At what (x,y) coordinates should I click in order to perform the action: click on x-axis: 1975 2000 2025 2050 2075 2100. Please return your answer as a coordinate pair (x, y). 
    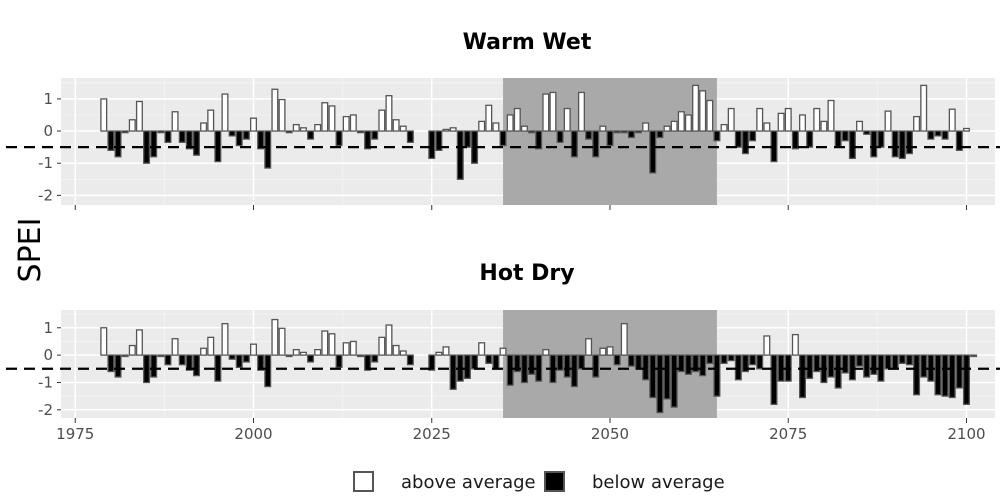
    Looking at the image, I should click on (520, 434).